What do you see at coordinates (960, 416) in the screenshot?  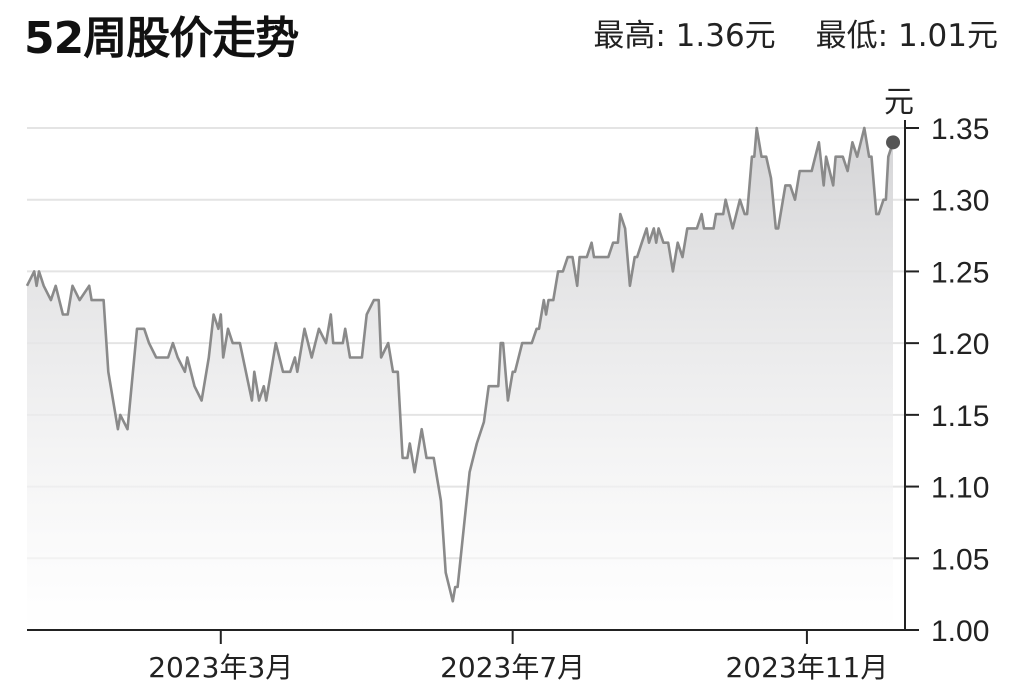 I see `y-tick-label: 1.15` at bounding box center [960, 416].